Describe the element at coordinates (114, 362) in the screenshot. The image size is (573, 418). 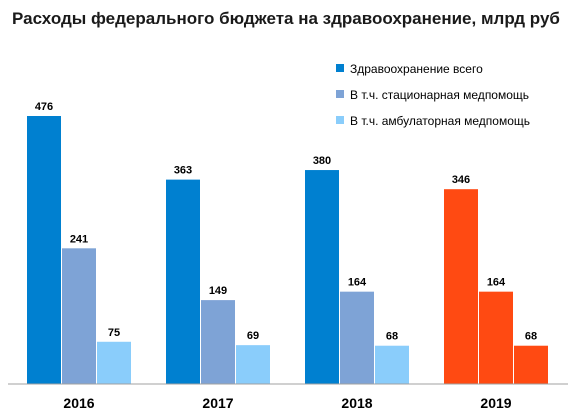
I see `bar-outpatient-2016` at that location.